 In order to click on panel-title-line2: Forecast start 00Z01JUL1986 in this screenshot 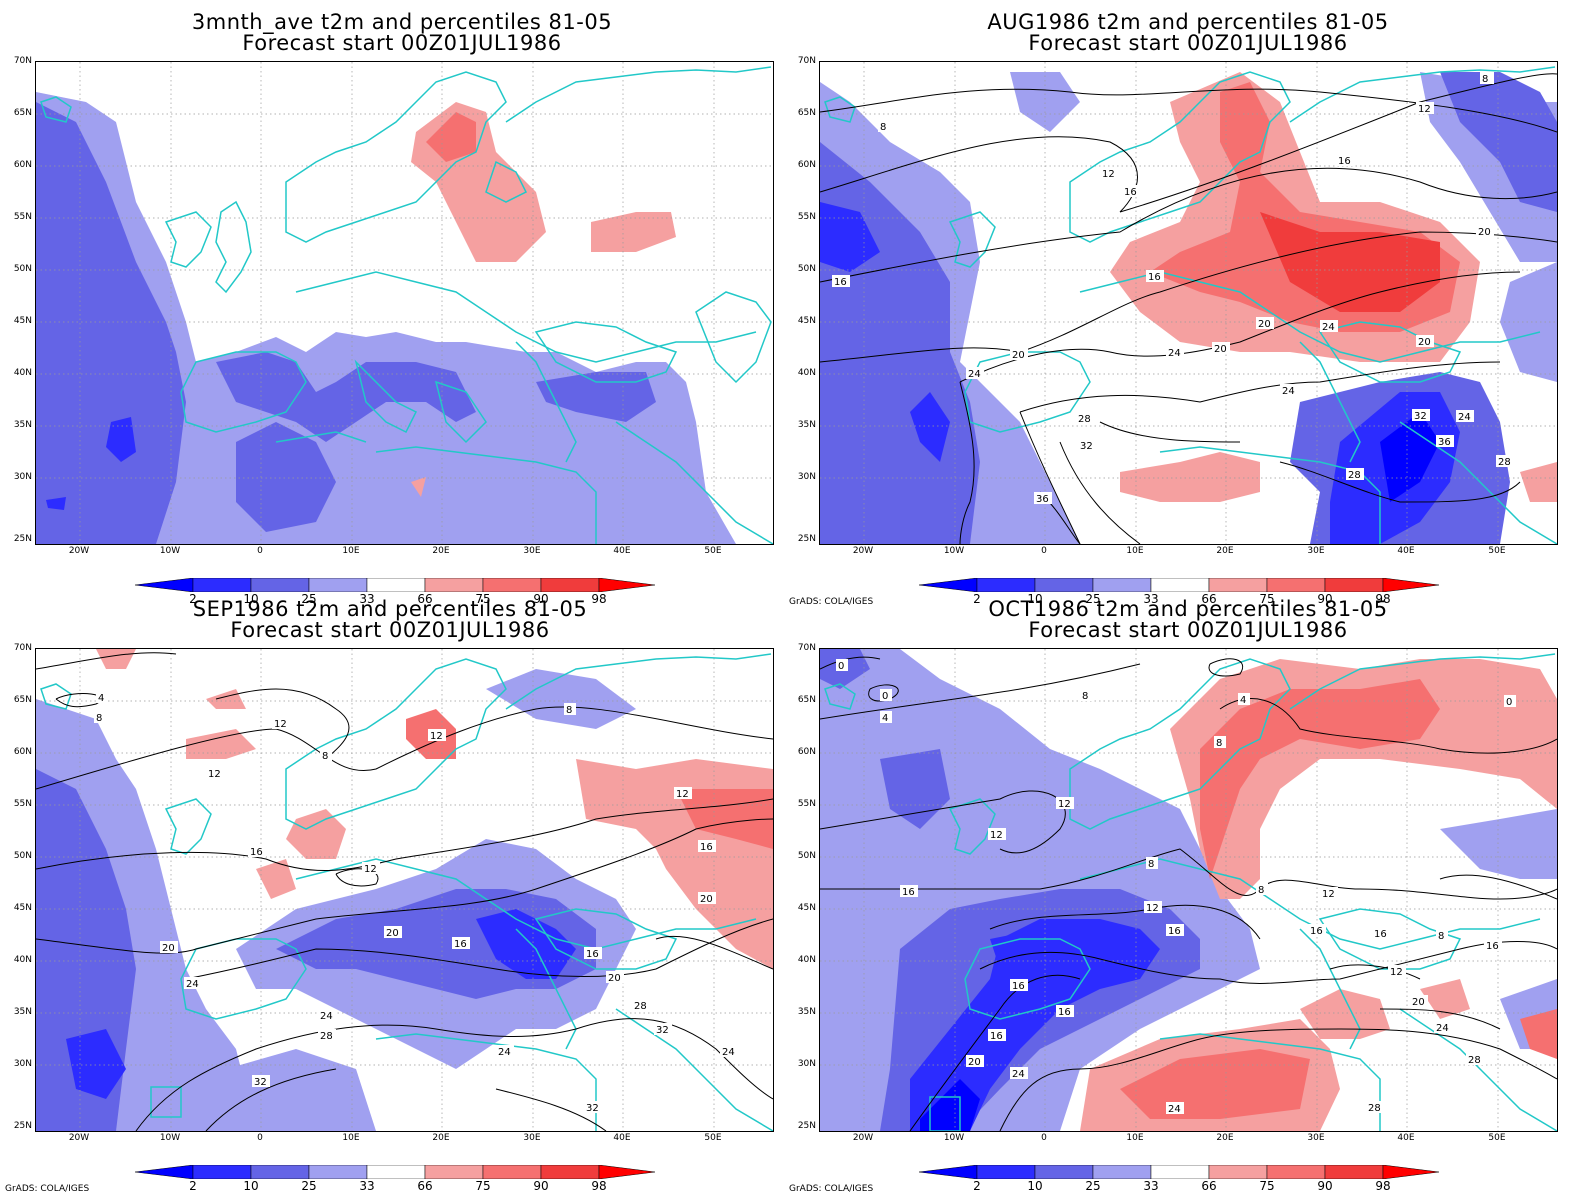, I will do `click(402, 43)`.